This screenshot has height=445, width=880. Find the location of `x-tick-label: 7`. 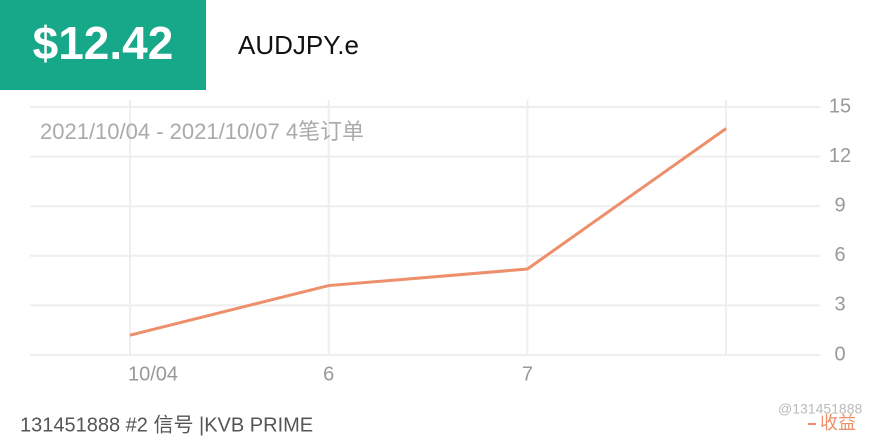

x-tick-label: 7 is located at coordinates (527, 374).